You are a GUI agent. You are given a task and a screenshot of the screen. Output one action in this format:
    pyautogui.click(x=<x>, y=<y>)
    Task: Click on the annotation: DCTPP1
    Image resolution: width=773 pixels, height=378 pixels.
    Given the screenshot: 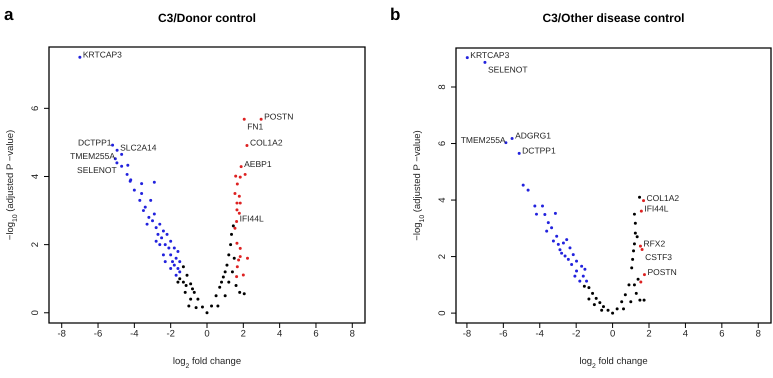 What is the action you would take?
    pyautogui.click(x=95, y=142)
    